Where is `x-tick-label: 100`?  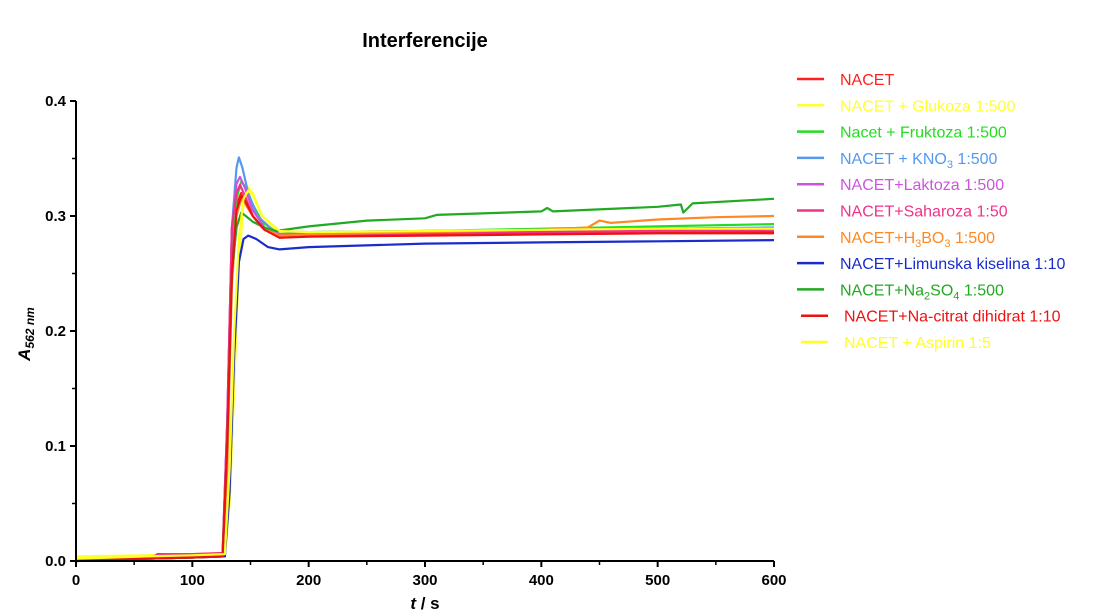
x-tick-label: 100 is located at coordinates (192, 580).